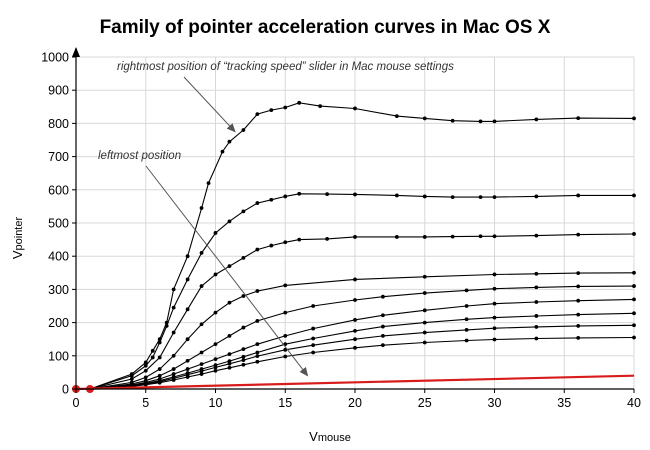  Describe the element at coordinates (58, 224) in the screenshot. I see `y-tick-label-500: 500` at that location.